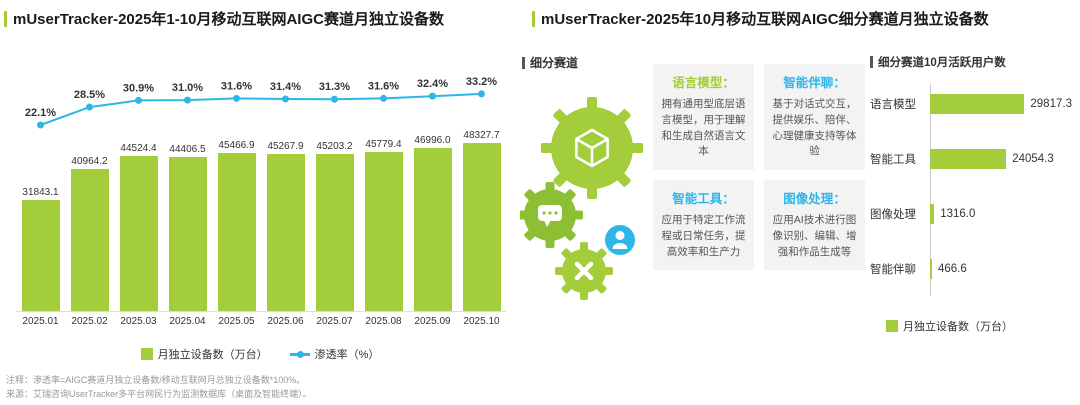 The image size is (1080, 405). I want to click on card-description: 拥有通用型底层语言模型，用于理解和生成自然语言文本, so click(703, 128).